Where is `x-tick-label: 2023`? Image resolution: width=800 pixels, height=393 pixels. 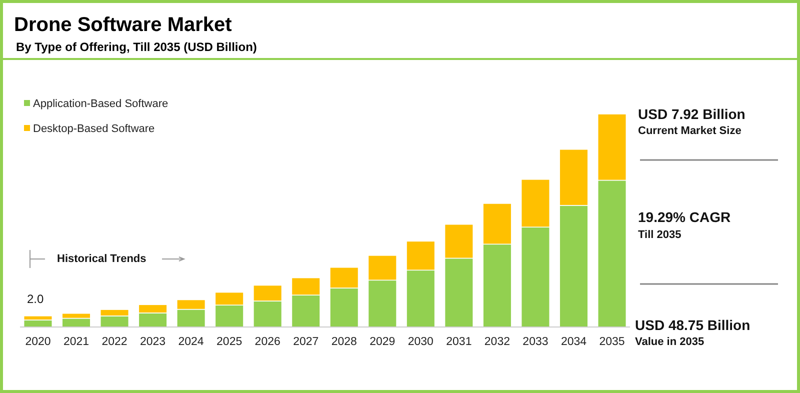 x-tick-label: 2023 is located at coordinates (153, 342).